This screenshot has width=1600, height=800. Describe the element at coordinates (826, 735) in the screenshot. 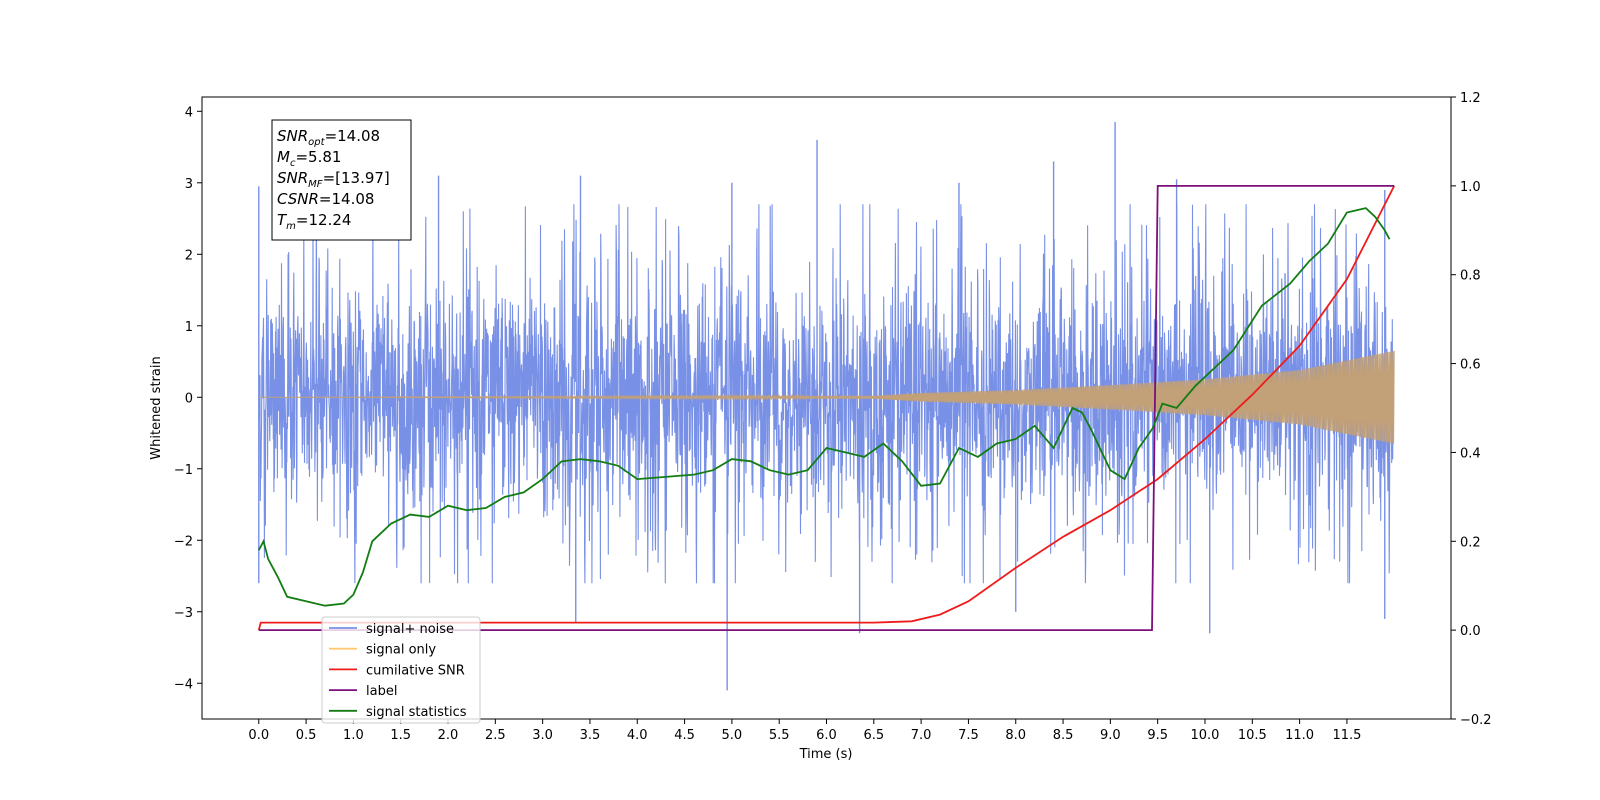

I see `x-tick-label: 6.0` at that location.